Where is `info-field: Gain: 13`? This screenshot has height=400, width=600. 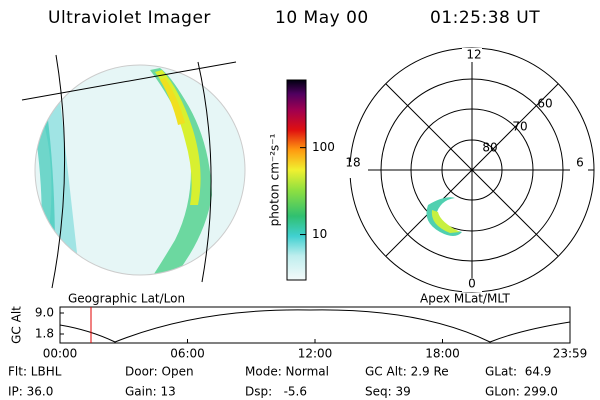
info-field: Gain: 13 is located at coordinates (150, 392).